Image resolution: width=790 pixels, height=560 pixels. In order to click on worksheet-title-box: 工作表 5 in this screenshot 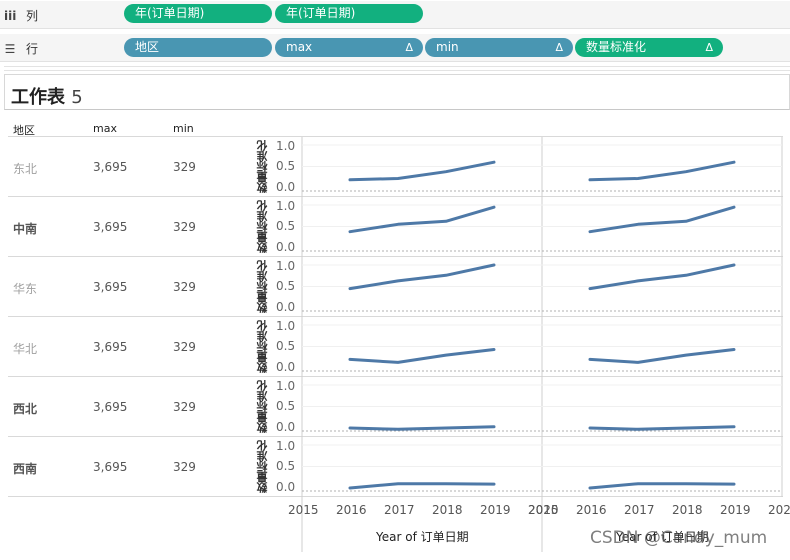, I will do `click(397, 92)`.